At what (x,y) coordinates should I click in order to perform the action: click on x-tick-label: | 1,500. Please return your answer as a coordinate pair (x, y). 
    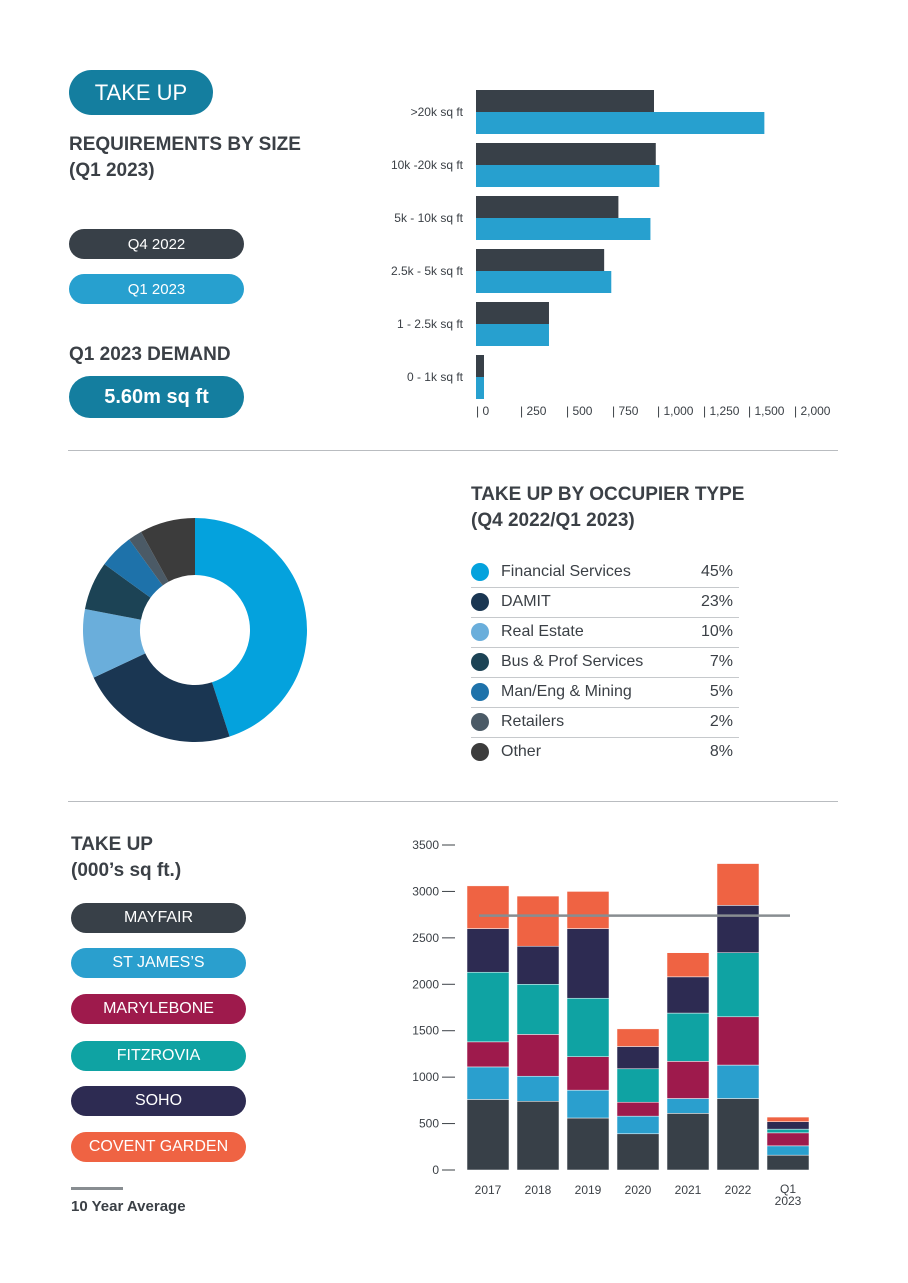
    Looking at the image, I should click on (766, 411).